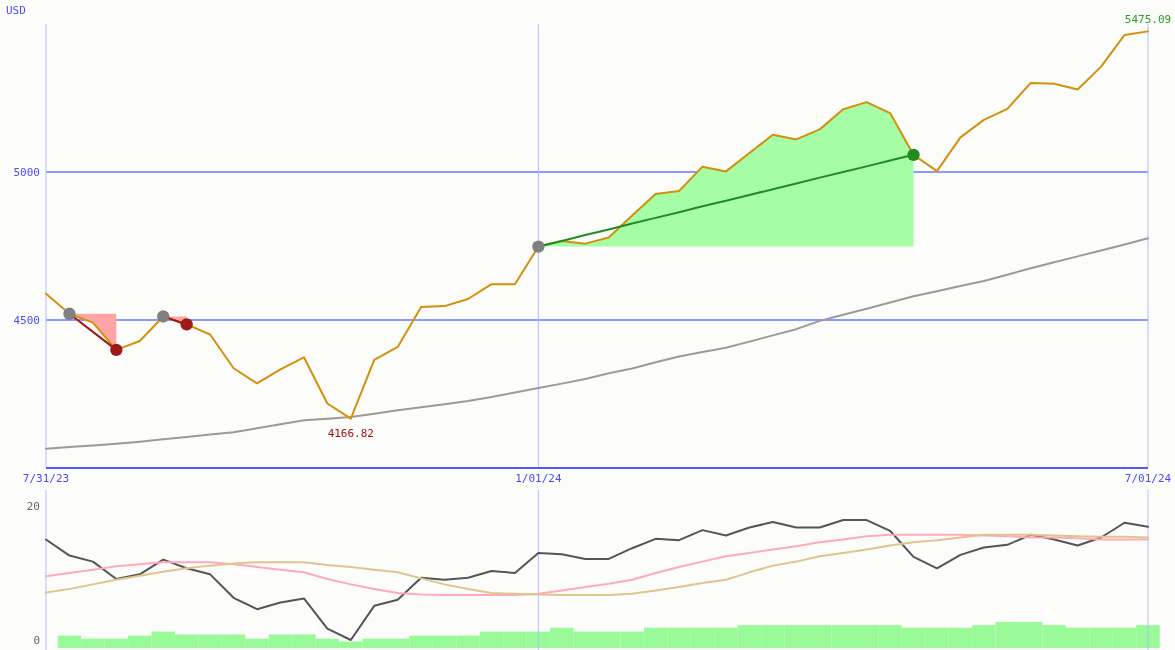  I want to click on data-label: 4166.82, so click(350, 433).